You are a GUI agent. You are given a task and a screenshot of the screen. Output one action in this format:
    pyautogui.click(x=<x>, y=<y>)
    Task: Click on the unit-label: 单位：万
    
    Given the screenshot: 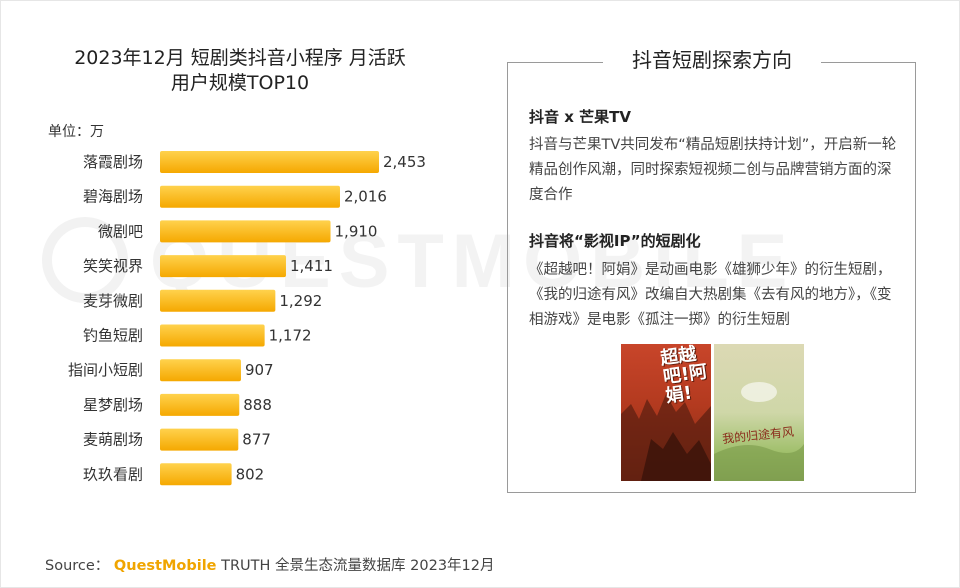 What is the action you would take?
    pyautogui.click(x=76, y=132)
    